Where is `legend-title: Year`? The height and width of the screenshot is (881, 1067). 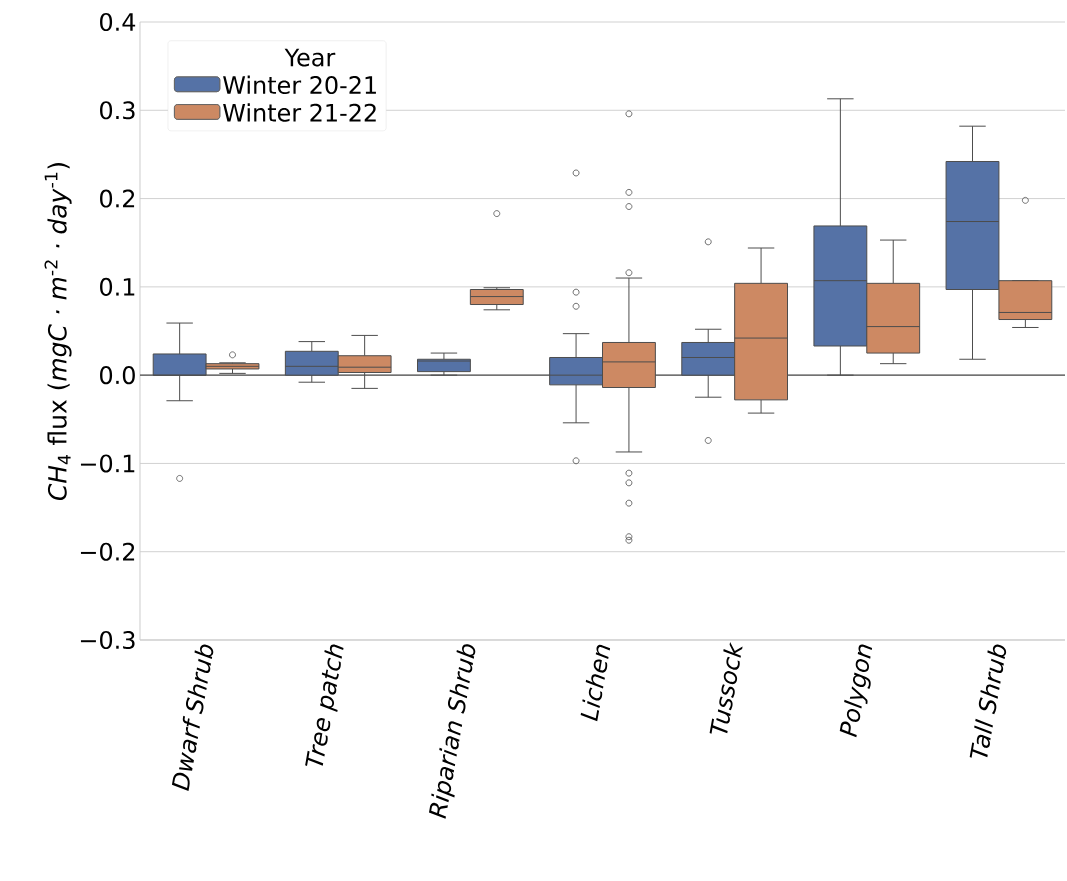
legend-title: Year is located at coordinates (310, 57).